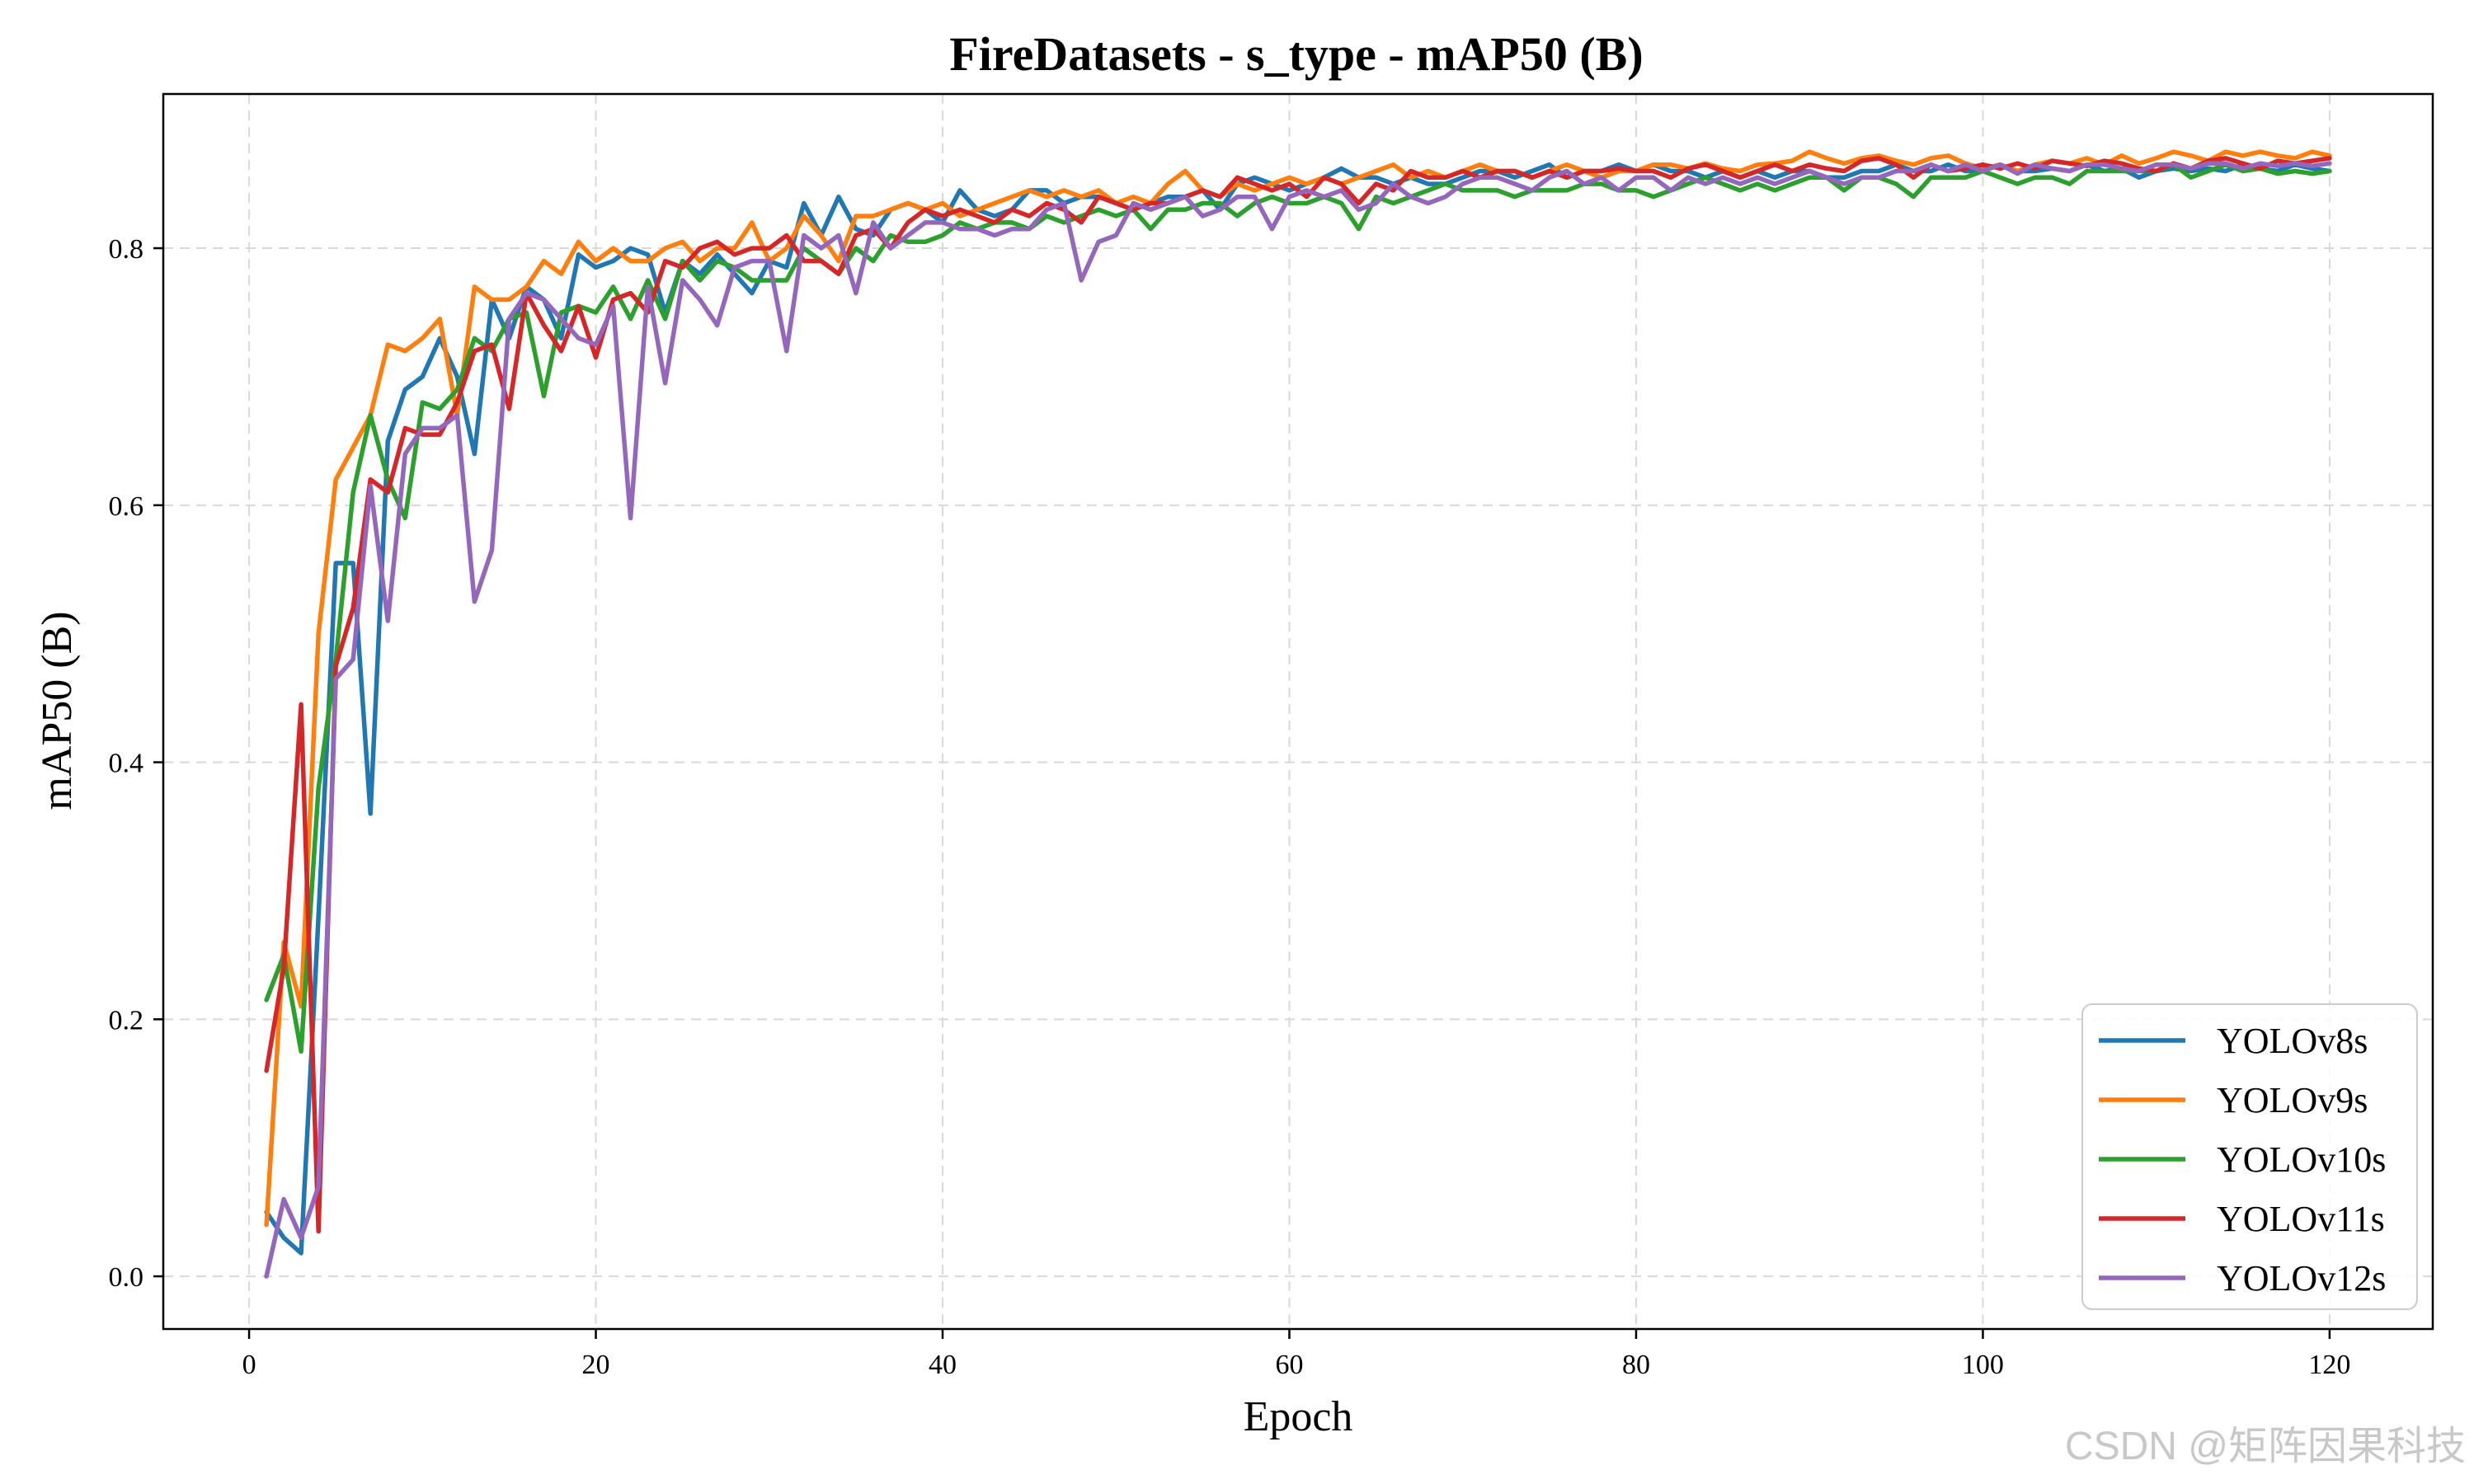 The height and width of the screenshot is (1484, 2474). I want to click on legend: YOLOv8s YOLOv9s YOLOv10s YOLOv11s YOLOv12s, so click(2249, 1156).